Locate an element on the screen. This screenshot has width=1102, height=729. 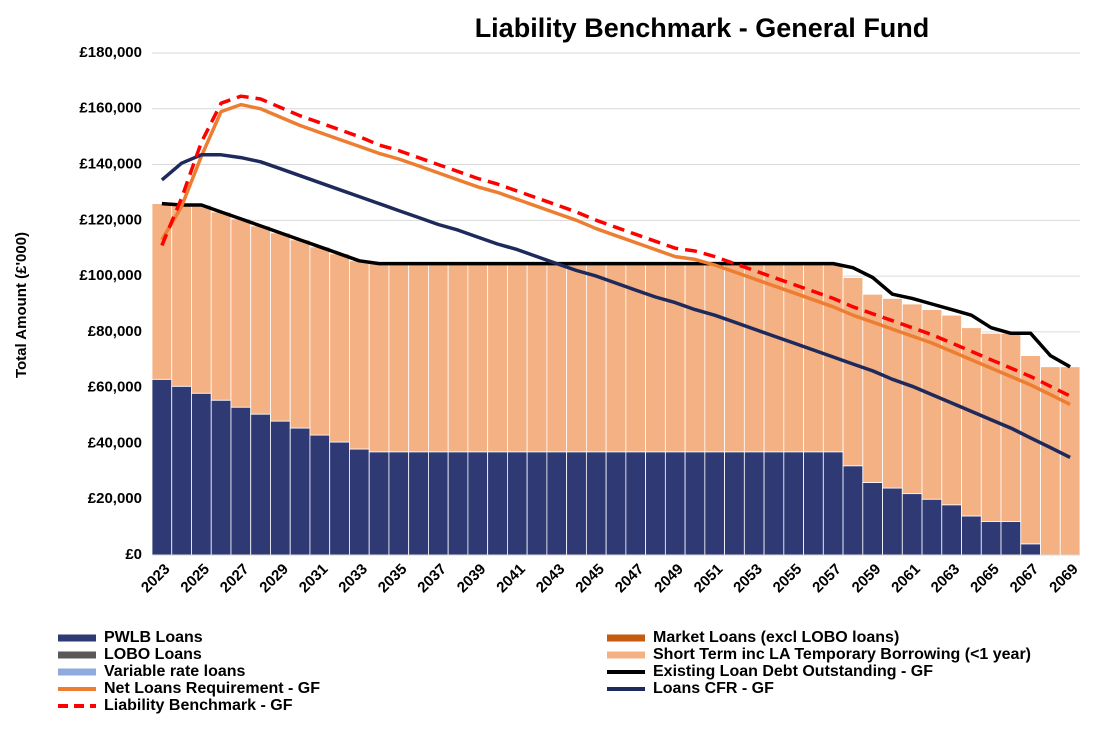
legend-label: Variable rate loans is located at coordinates (175, 671).